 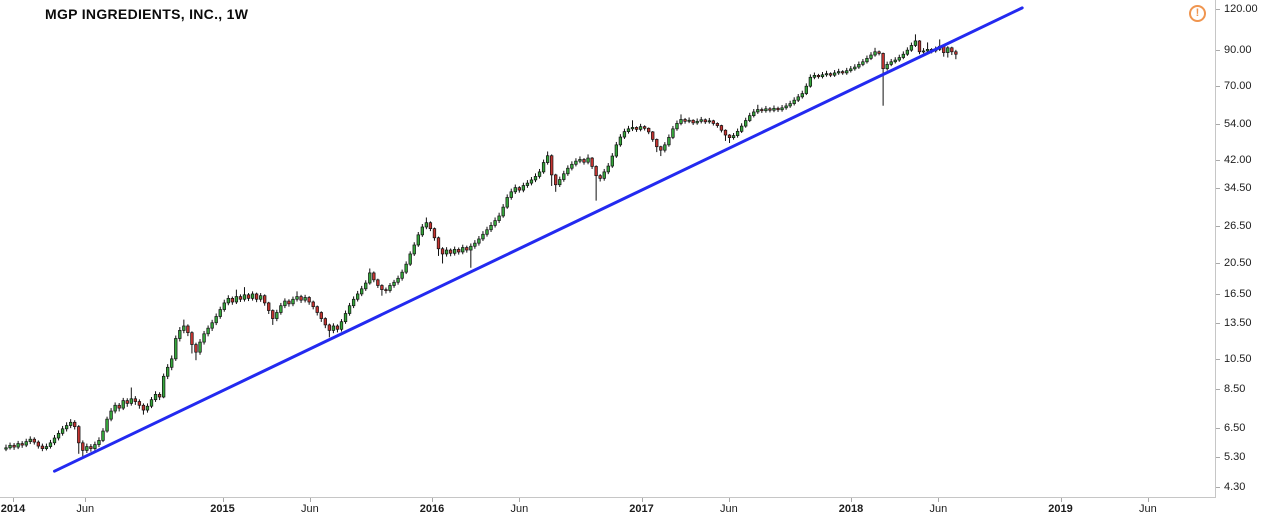 What do you see at coordinates (432, 509) in the screenshot?
I see `time-axis-label: 2016` at bounding box center [432, 509].